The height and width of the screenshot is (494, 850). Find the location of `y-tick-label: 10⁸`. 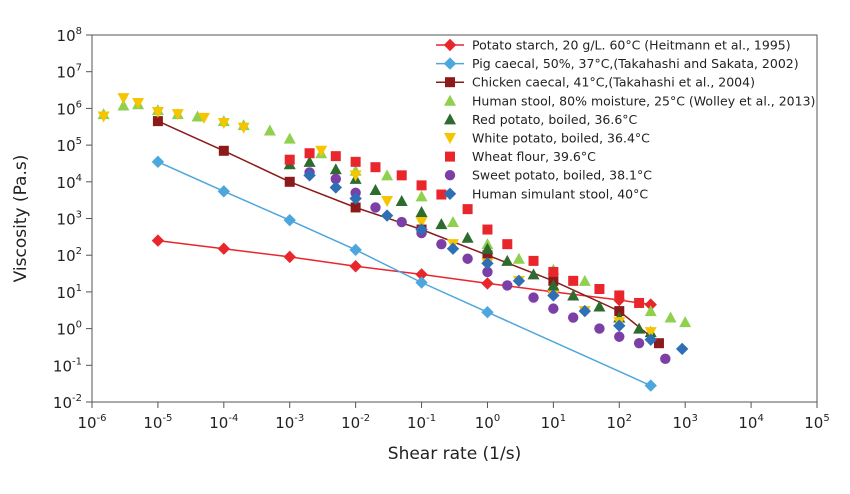

y-tick-label: 10⁸ is located at coordinates (69, 35).